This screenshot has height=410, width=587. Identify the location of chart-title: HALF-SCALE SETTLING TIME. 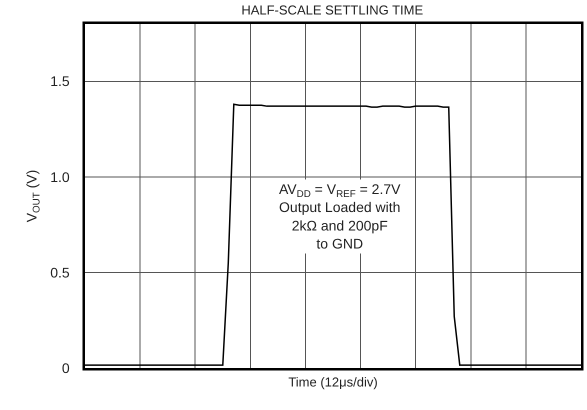
(332, 10).